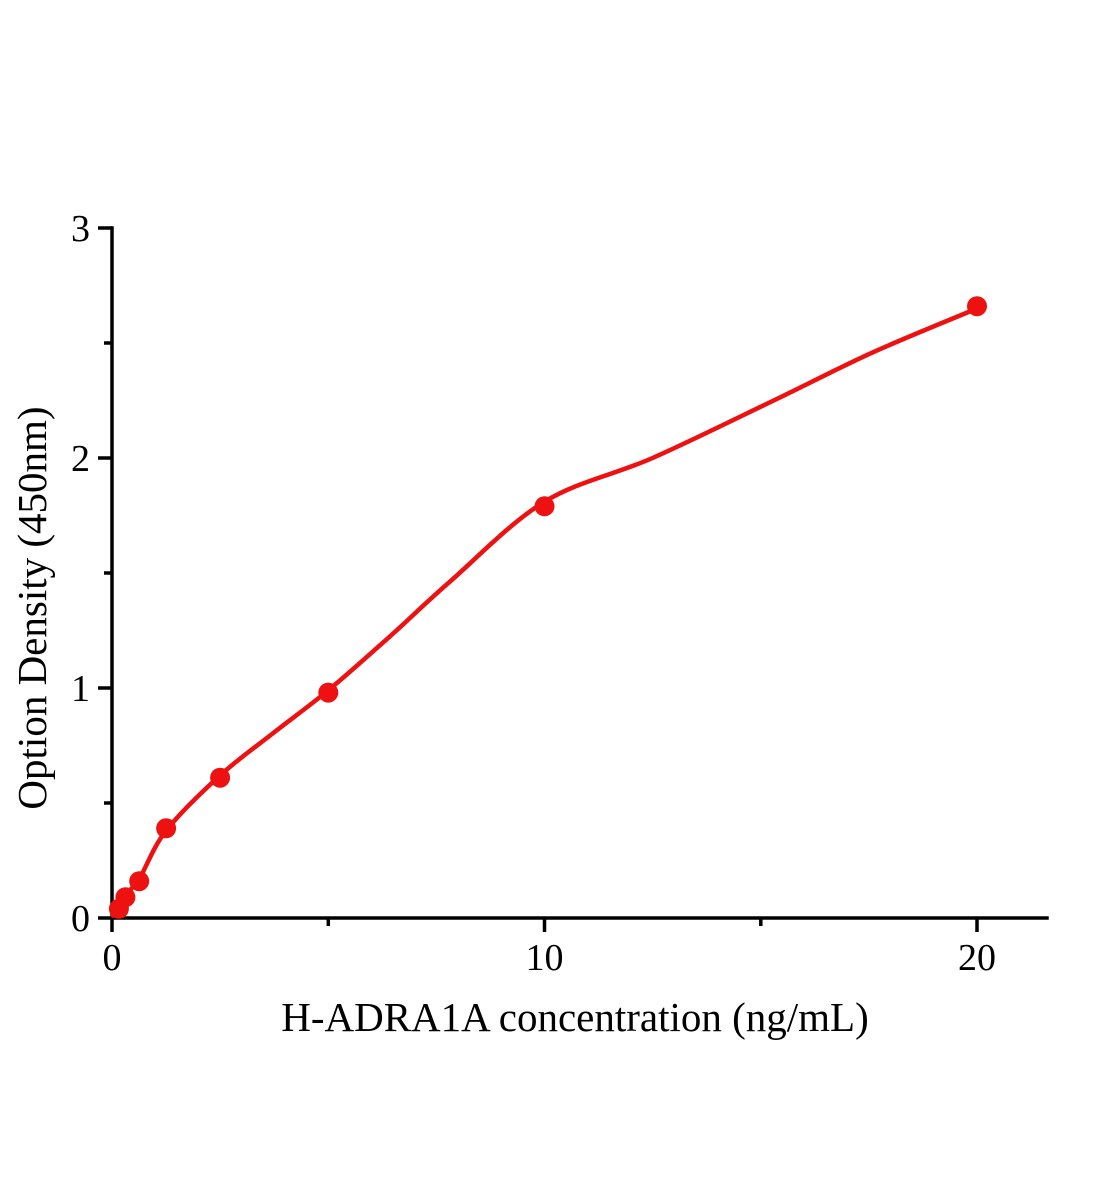 The height and width of the screenshot is (1200, 1104). What do you see at coordinates (545, 958) in the screenshot?
I see `x-tick-label: 10` at bounding box center [545, 958].